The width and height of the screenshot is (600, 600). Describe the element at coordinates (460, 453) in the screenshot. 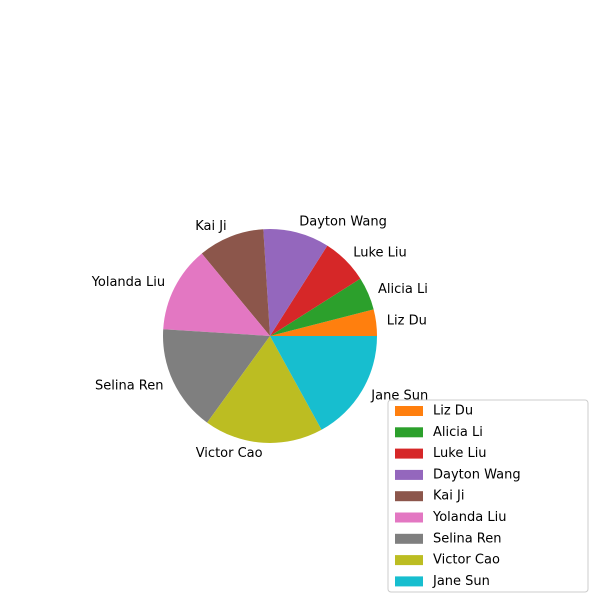

I see `legend-label-luke-liu: Luke Liu` at that location.